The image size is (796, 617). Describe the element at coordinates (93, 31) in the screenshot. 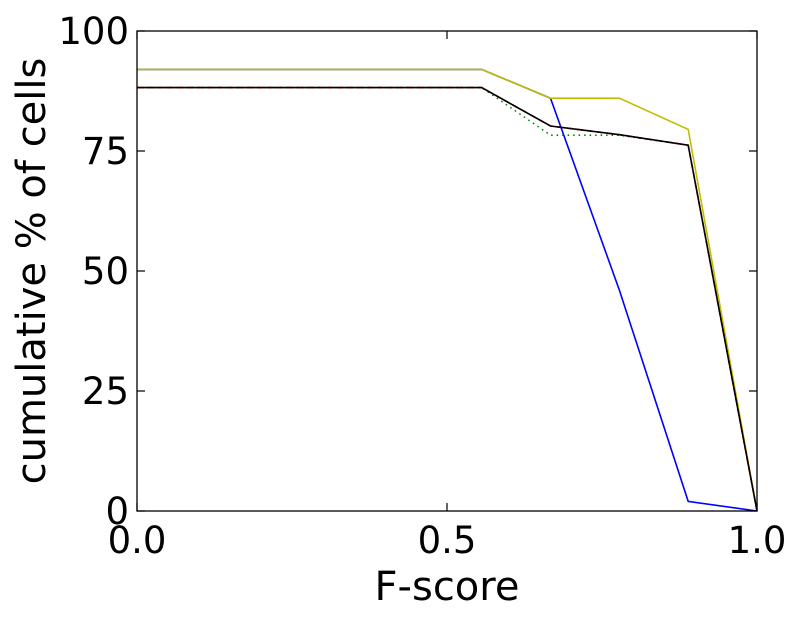

I see `y-tick-label: 100` at that location.